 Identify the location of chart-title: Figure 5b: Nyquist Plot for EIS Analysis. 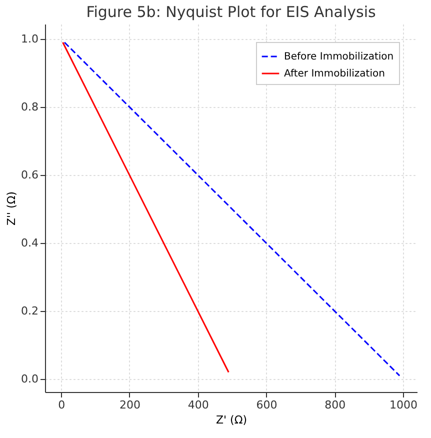
(231, 12).